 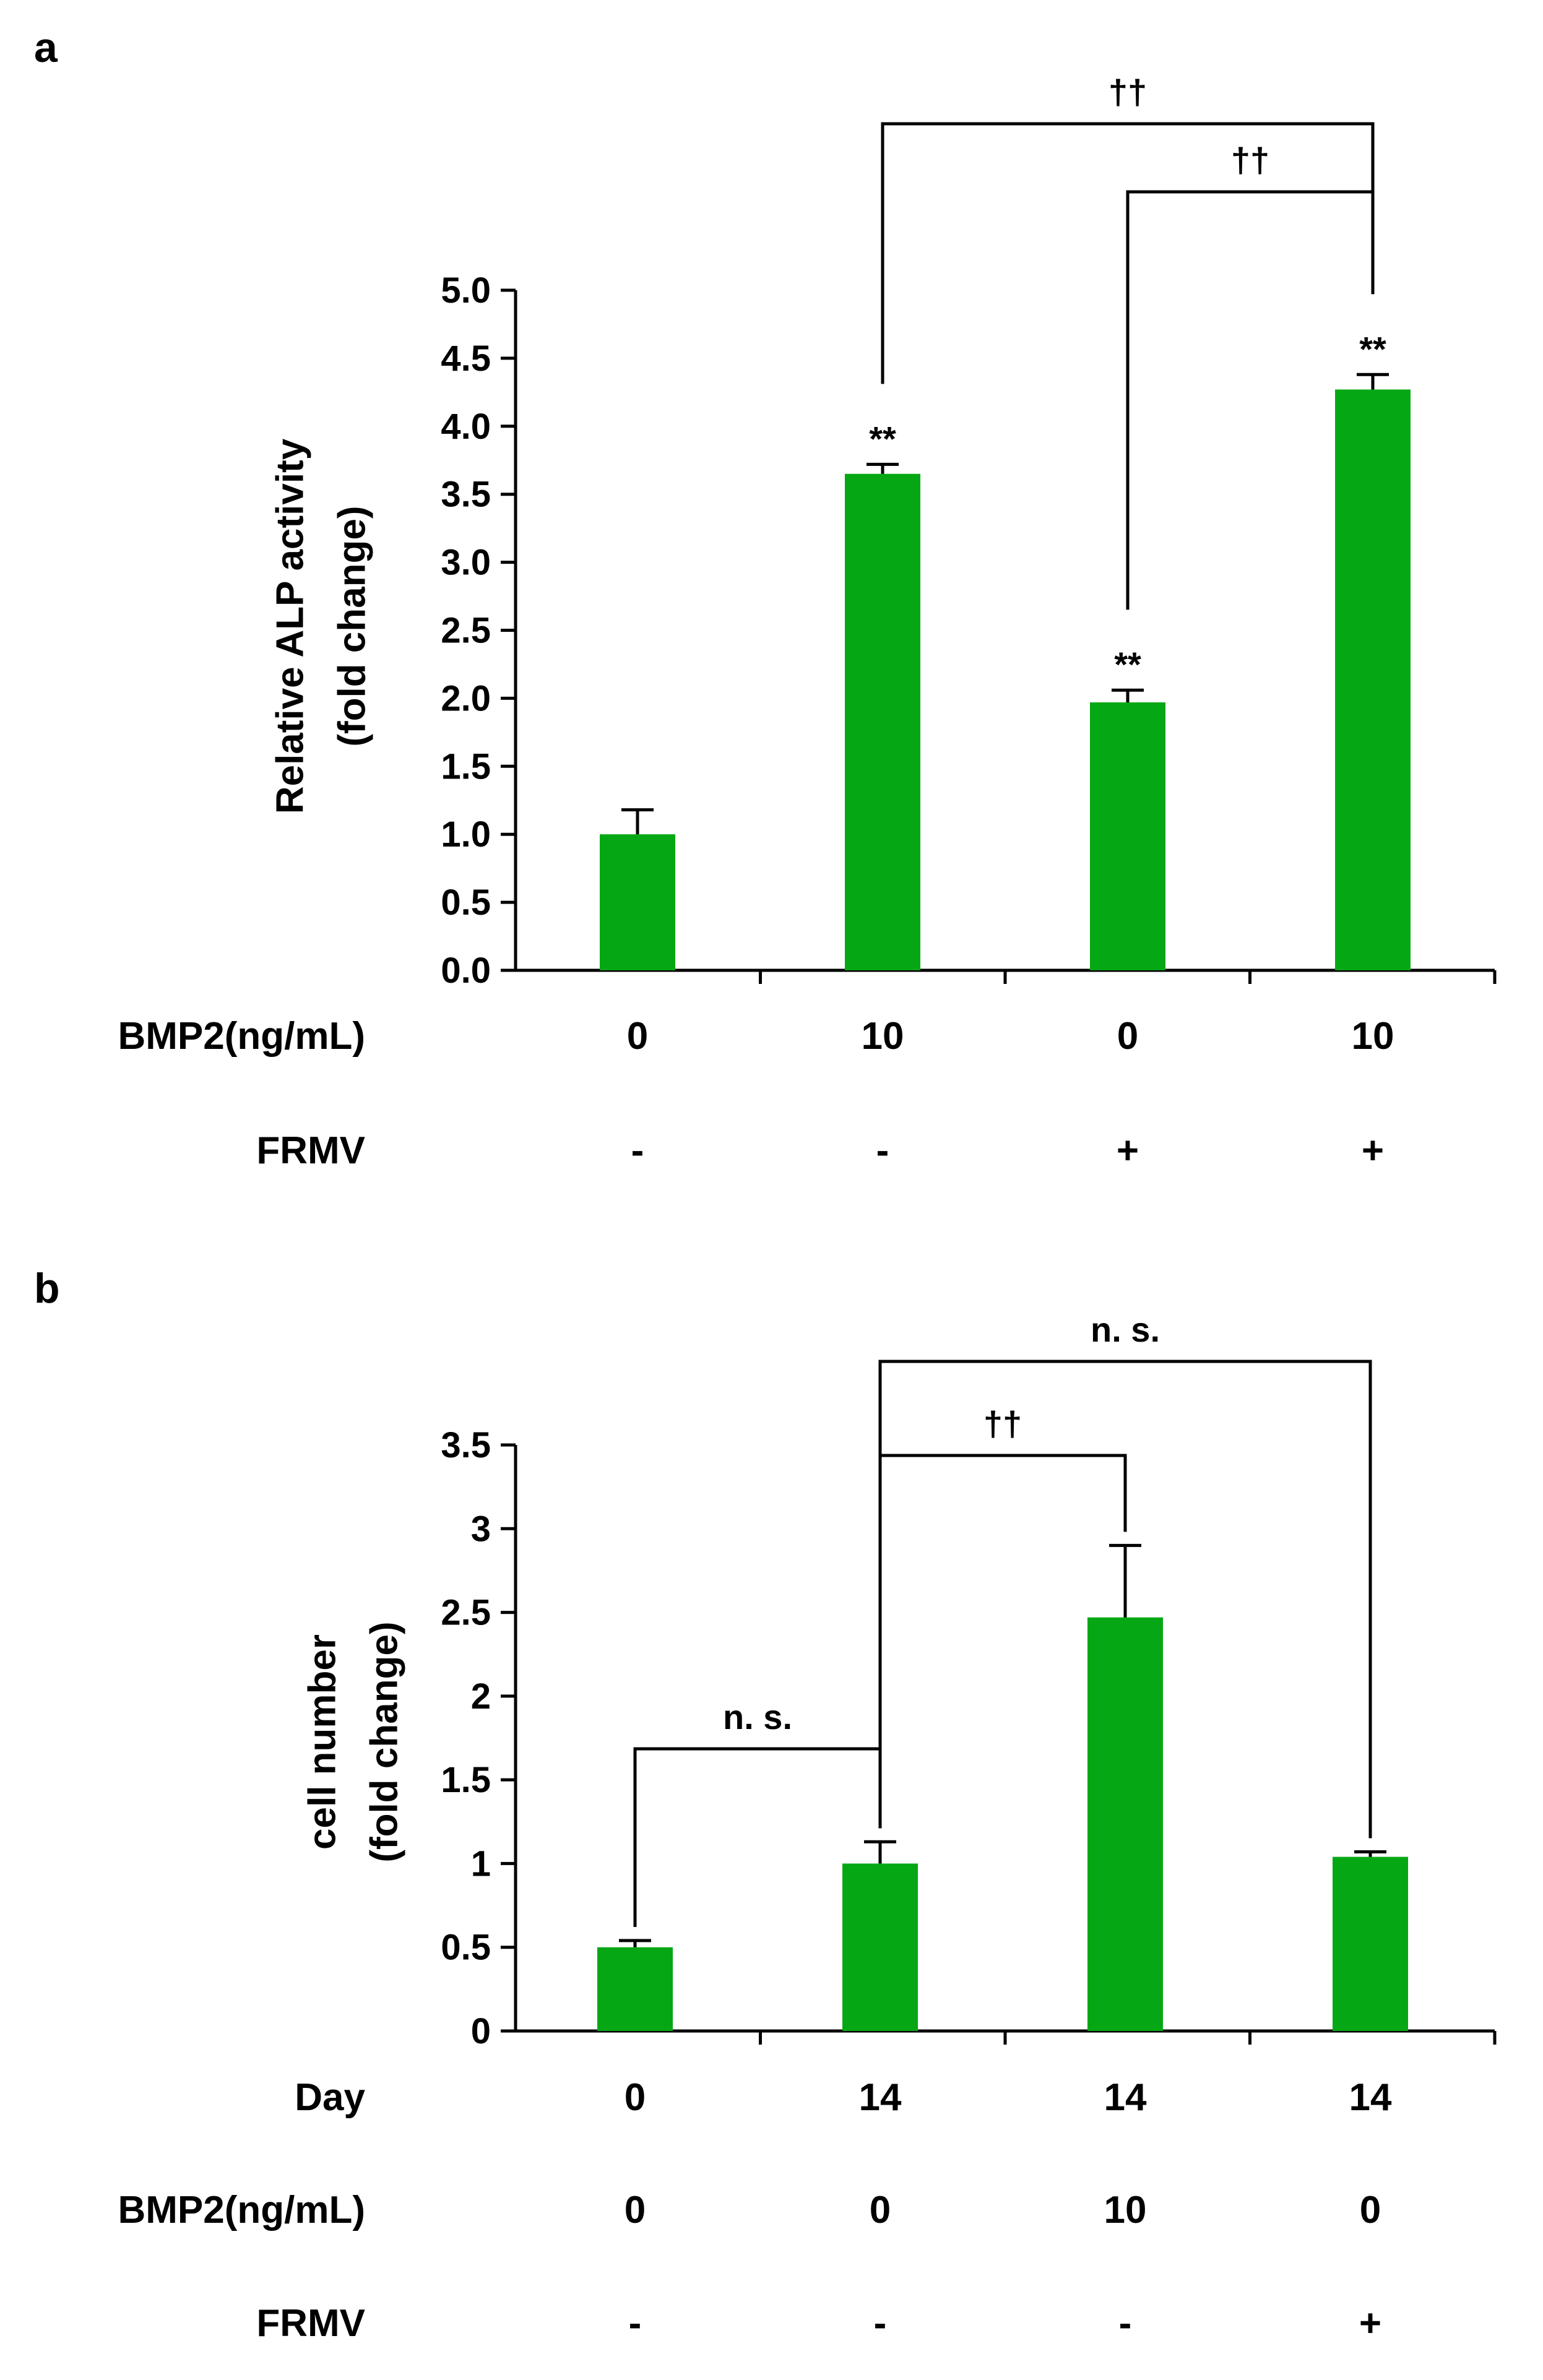 I want to click on y-tick-label: 0.0, so click(x=466, y=971).